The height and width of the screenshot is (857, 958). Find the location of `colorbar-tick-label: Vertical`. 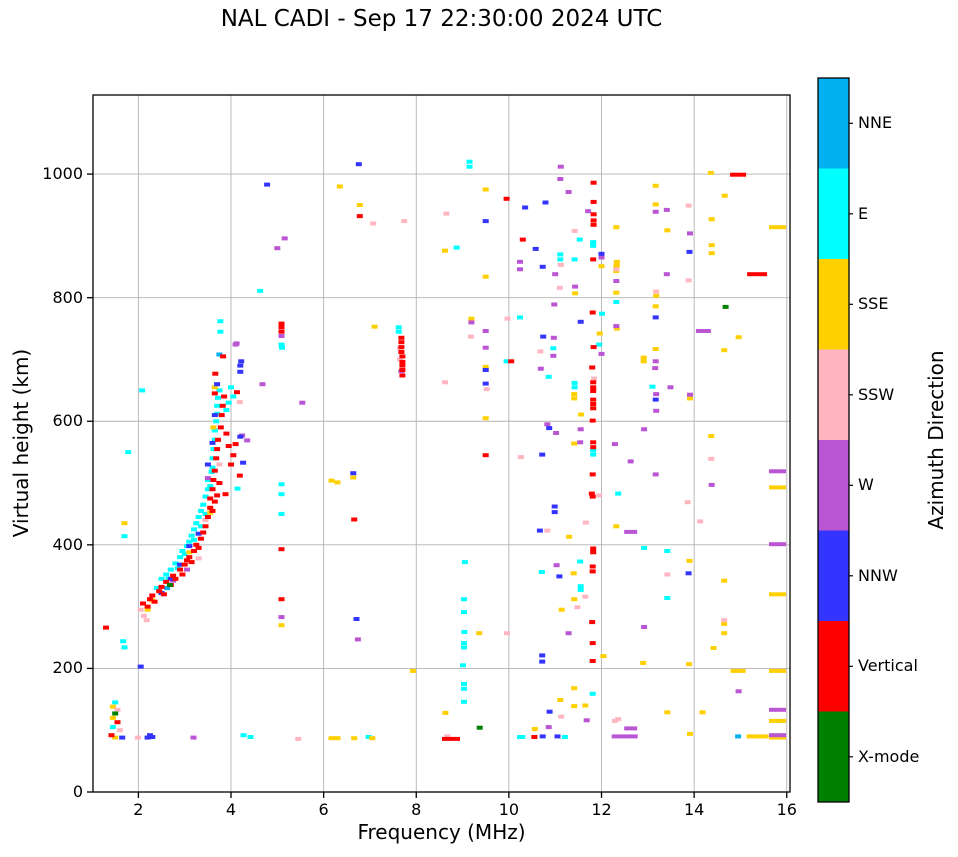

colorbar-tick-label: Vertical is located at coordinates (888, 666).